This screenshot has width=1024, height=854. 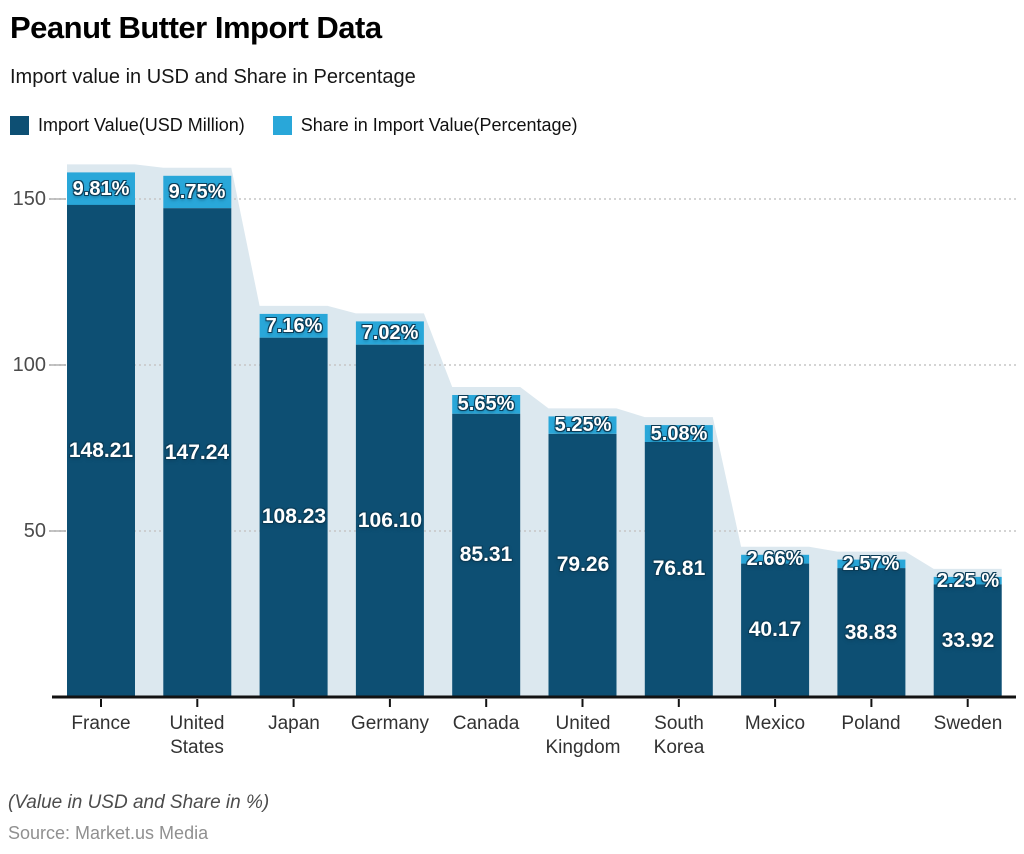 I want to click on x-axis-label-5: United Kingdom, so click(x=583, y=735).